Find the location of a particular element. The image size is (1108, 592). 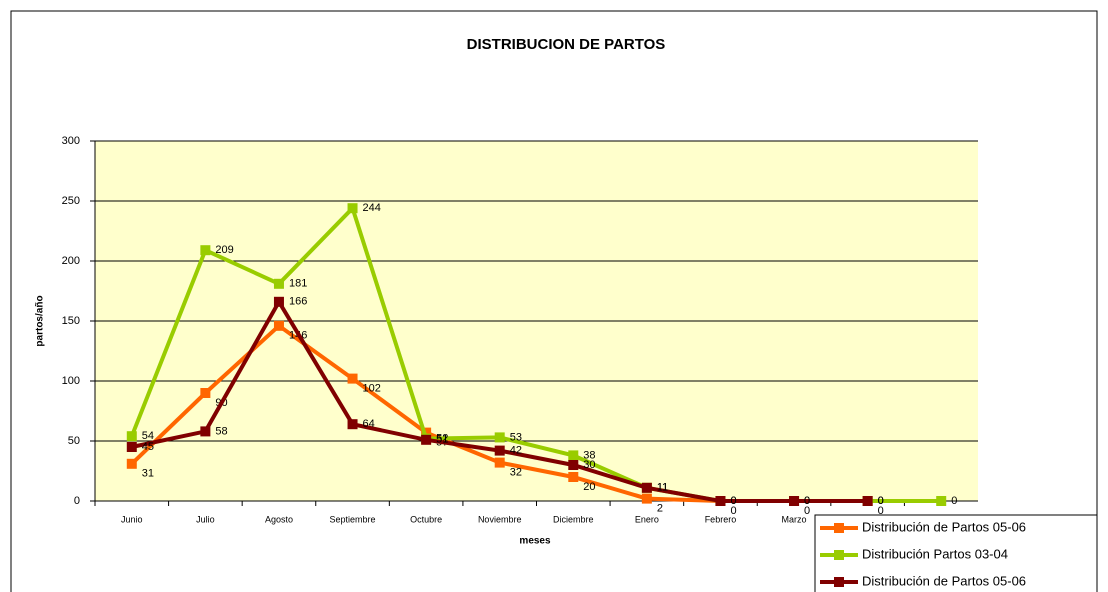

x-tick-label: Febrero is located at coordinates (721, 519).